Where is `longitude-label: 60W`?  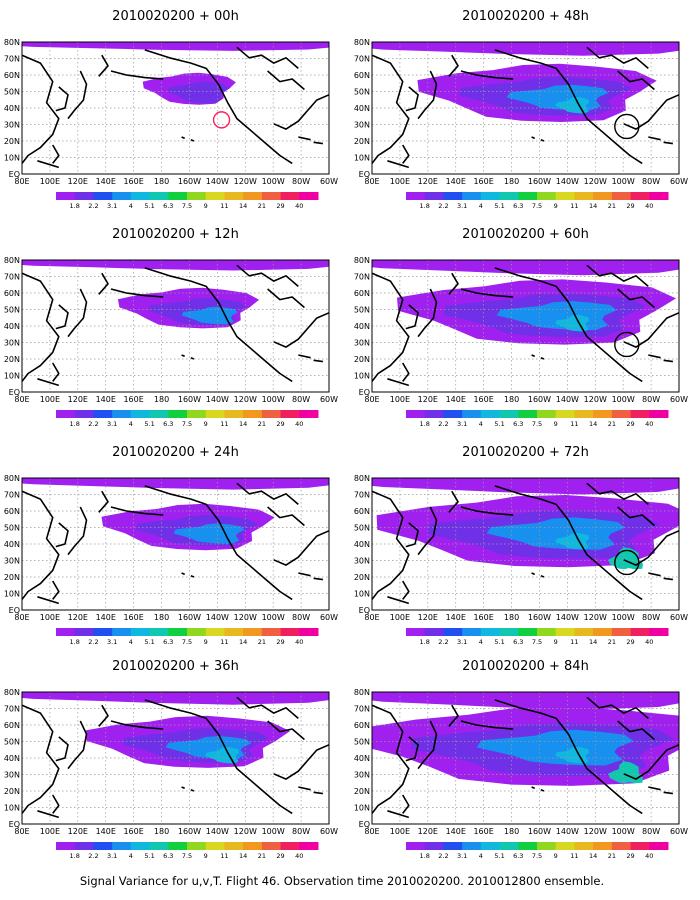 longitude-label: 60W is located at coordinates (329, 831).